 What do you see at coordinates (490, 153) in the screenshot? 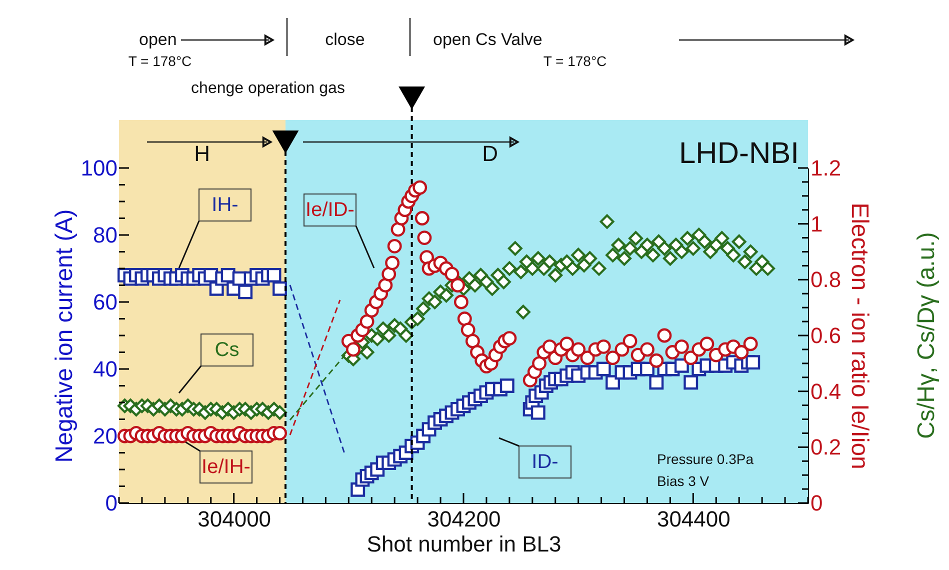
I see `band-label: D` at bounding box center [490, 153].